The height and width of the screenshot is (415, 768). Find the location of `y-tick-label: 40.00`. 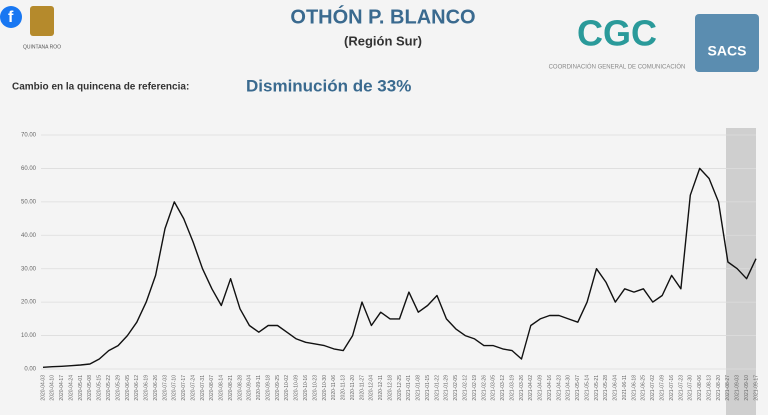

y-tick-label: 40.00 is located at coordinates (29, 236).